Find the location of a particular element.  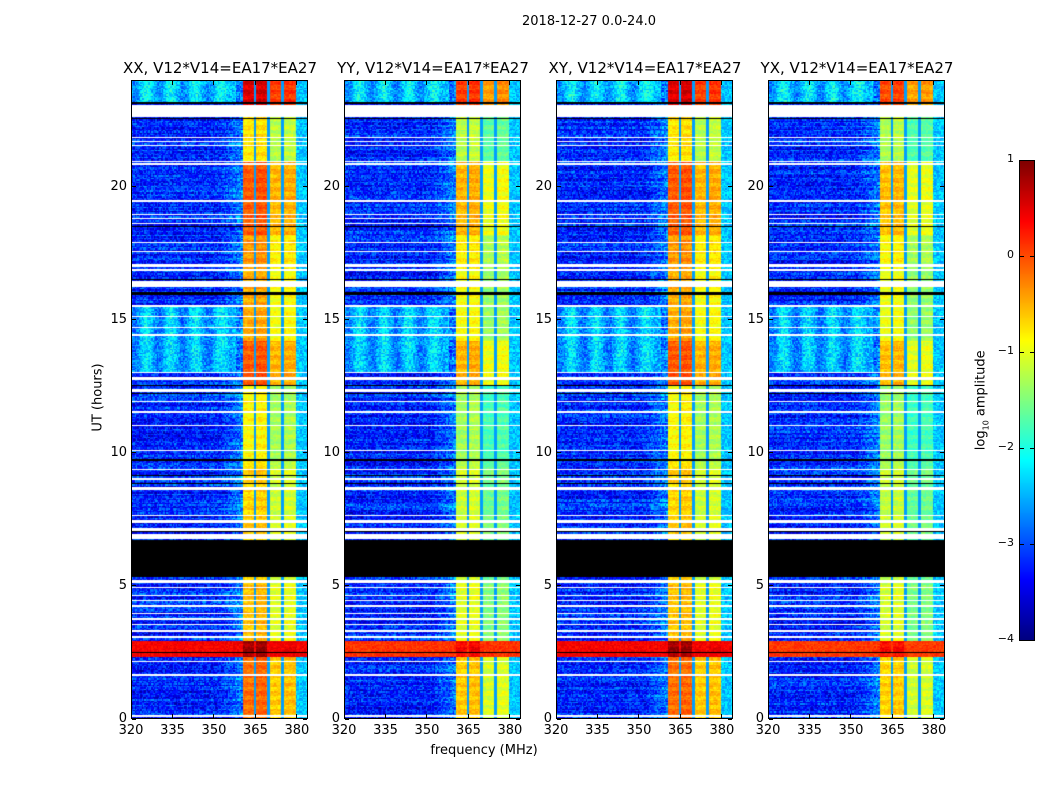

heatmap-panel-xx is located at coordinates (219, 399).